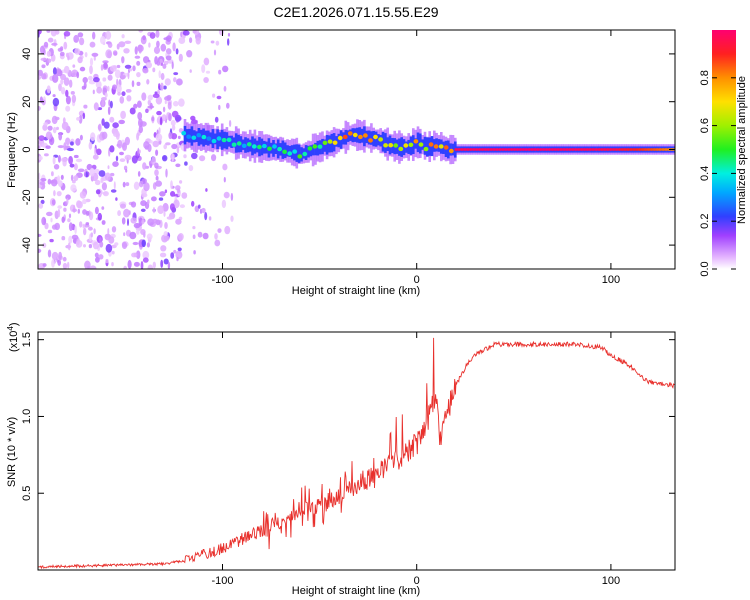  I want to click on snr-x-tick-label: 0, so click(417, 581).